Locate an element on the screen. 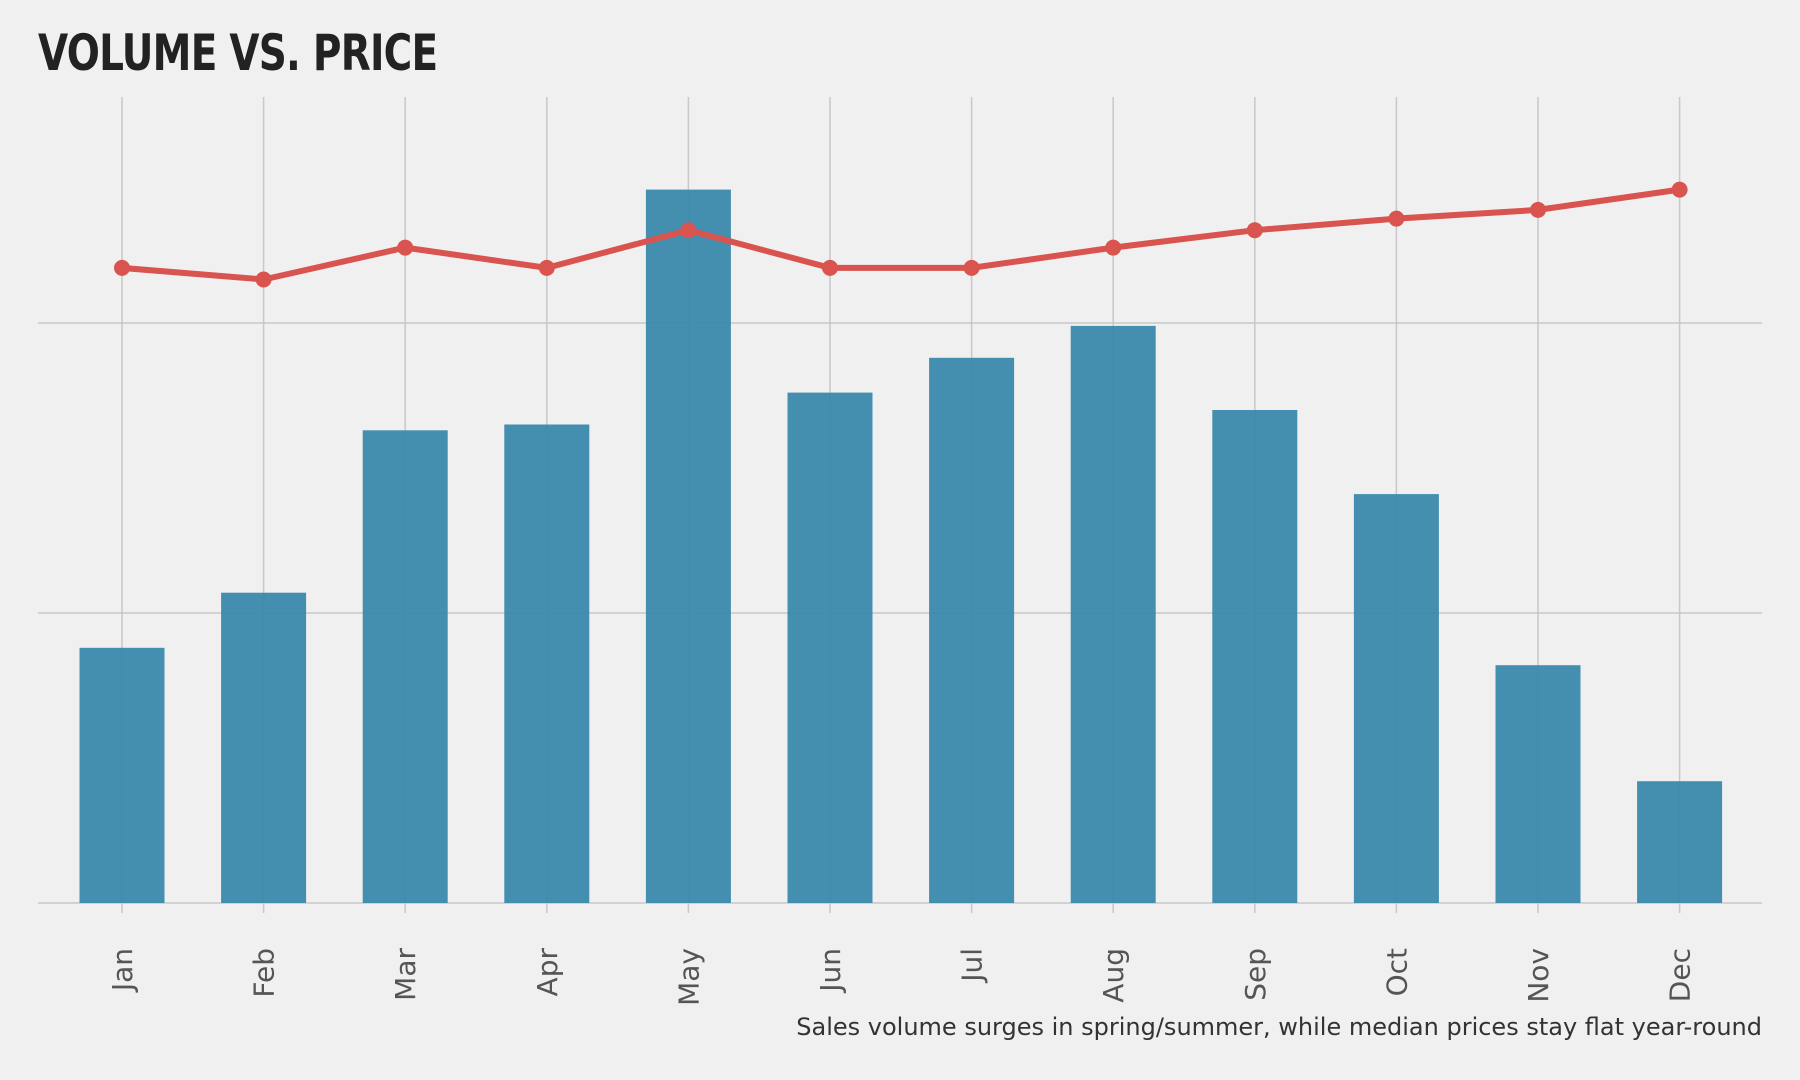 The height and width of the screenshot is (1080, 1800). price-line is located at coordinates (901, 234).